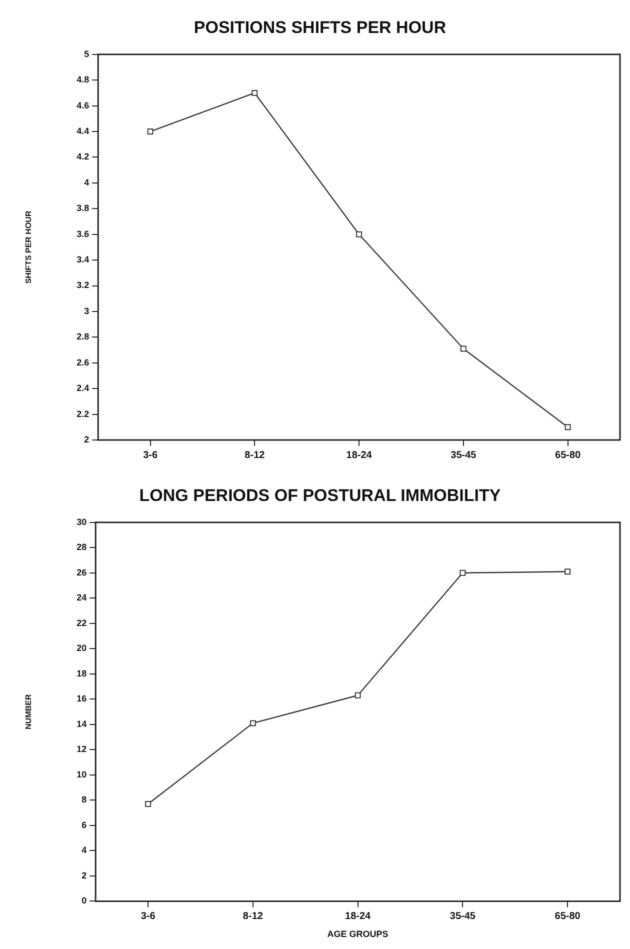 The image size is (630, 949). Describe the element at coordinates (320, 27) in the screenshot. I see `chart-title: POSITIONS SHIFTS PER HOUR` at that location.